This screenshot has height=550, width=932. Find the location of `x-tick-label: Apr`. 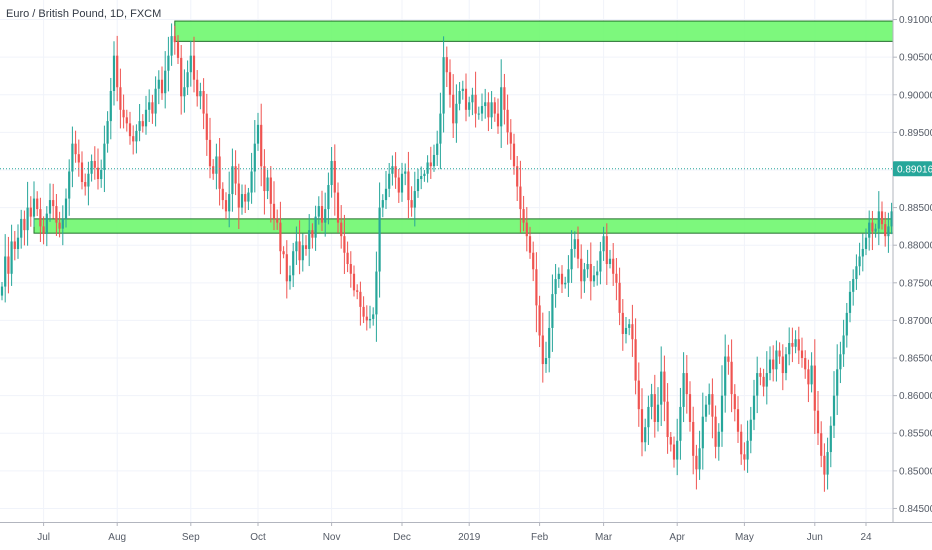

x-tick-label: Apr is located at coordinates (677, 537).